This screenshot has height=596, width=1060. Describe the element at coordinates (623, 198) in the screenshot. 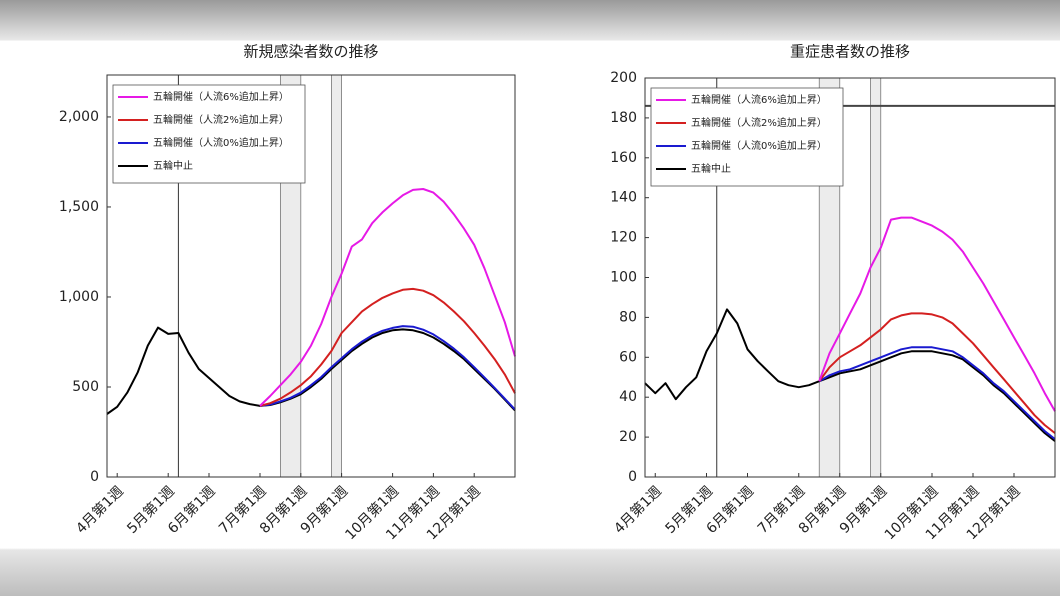

I see `y-tick-label: 140` at that location.